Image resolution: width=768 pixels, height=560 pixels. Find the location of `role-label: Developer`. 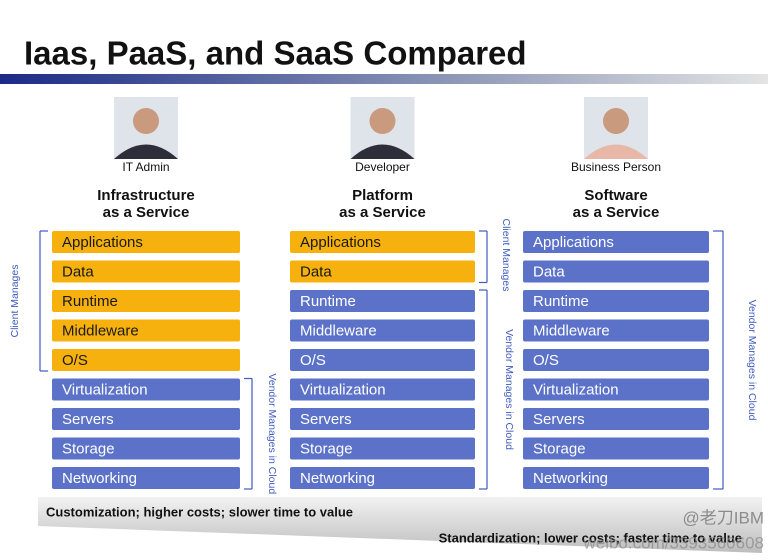

role-label: Developer is located at coordinates (382, 167).